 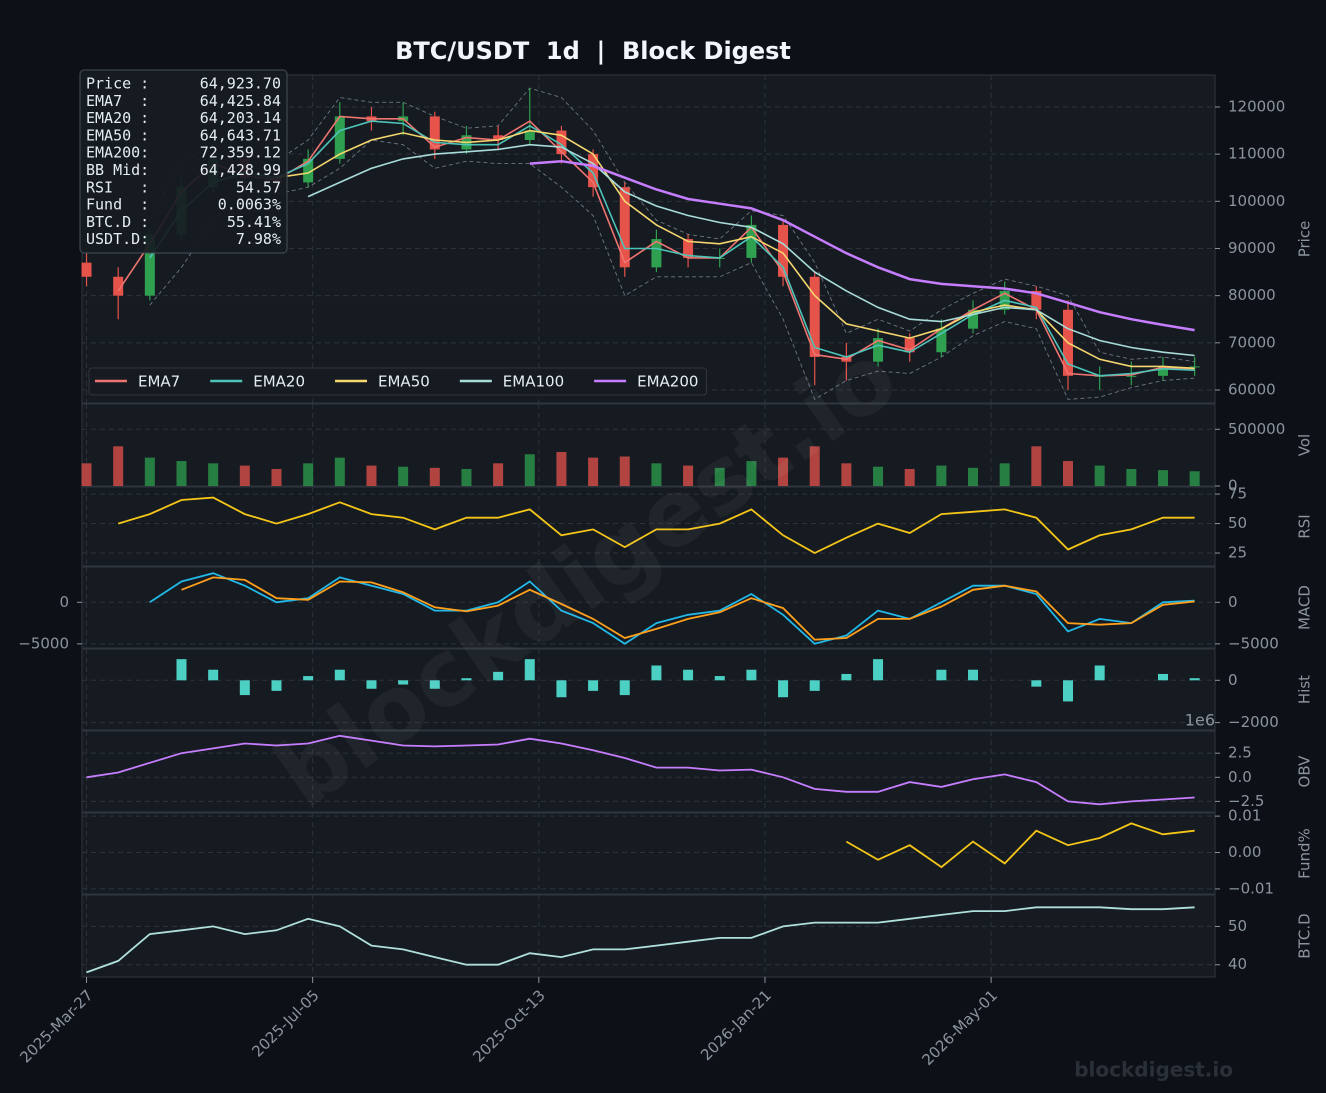 I want to click on info-value: 64,923.70, so click(x=240, y=84).